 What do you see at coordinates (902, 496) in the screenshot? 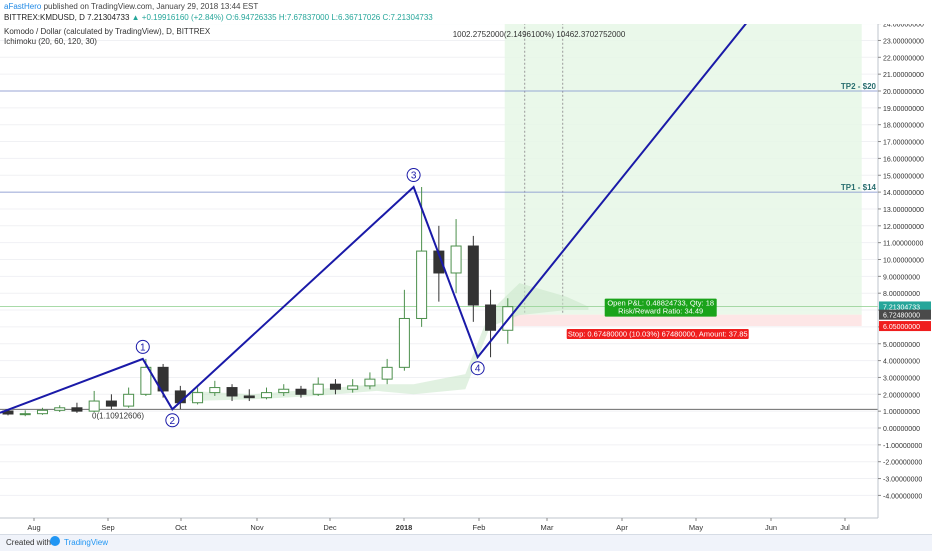
I see `price-tick-label: -4.00000000` at bounding box center [902, 496].